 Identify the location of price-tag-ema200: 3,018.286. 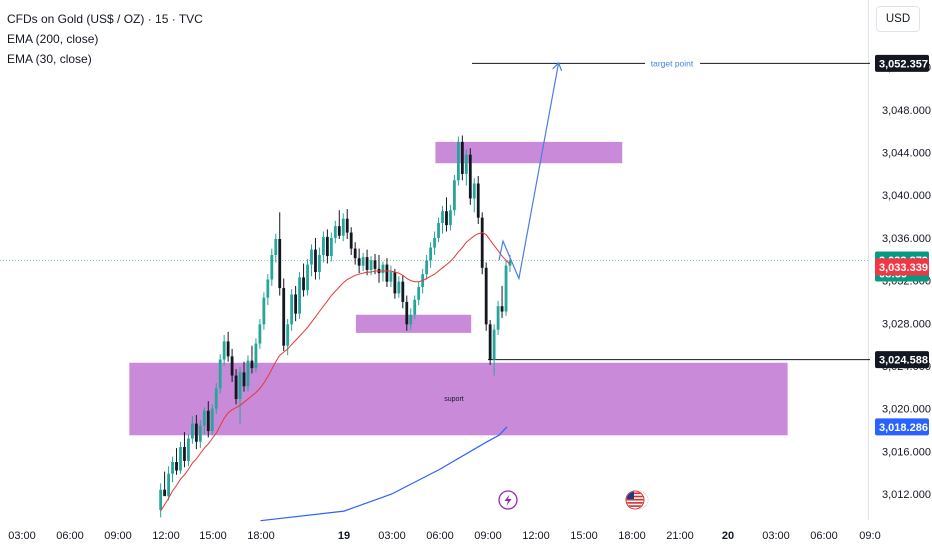
(902, 427).